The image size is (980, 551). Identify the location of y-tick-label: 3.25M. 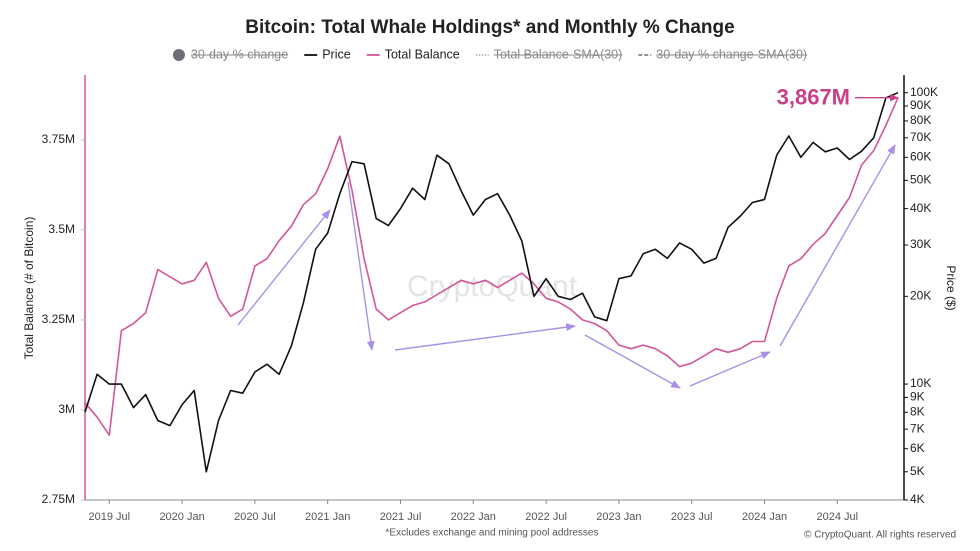
(58, 319).